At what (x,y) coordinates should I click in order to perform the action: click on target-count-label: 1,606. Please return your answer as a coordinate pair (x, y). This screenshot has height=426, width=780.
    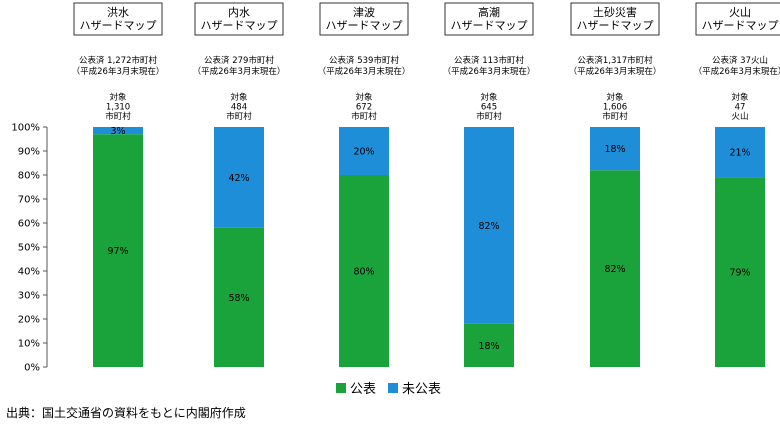
    Looking at the image, I should click on (615, 108).